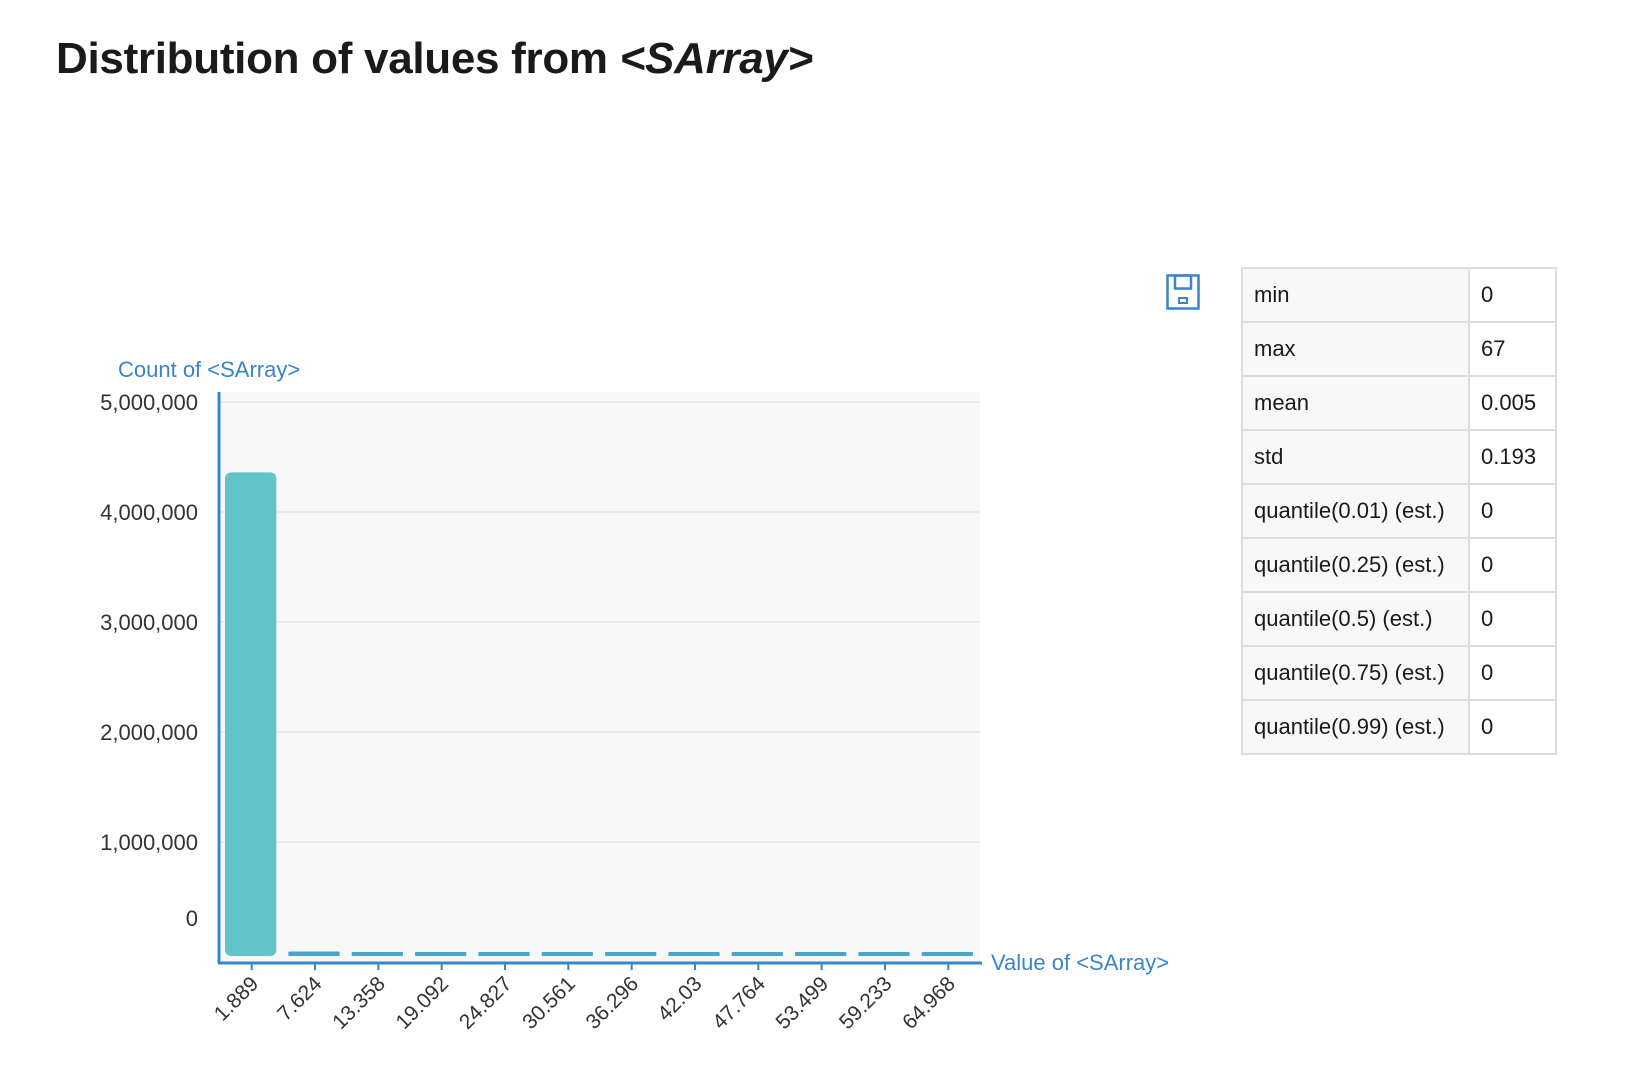 The width and height of the screenshot is (1648, 1066). Describe the element at coordinates (1355, 295) in the screenshot. I see `stat-name: min` at that location.